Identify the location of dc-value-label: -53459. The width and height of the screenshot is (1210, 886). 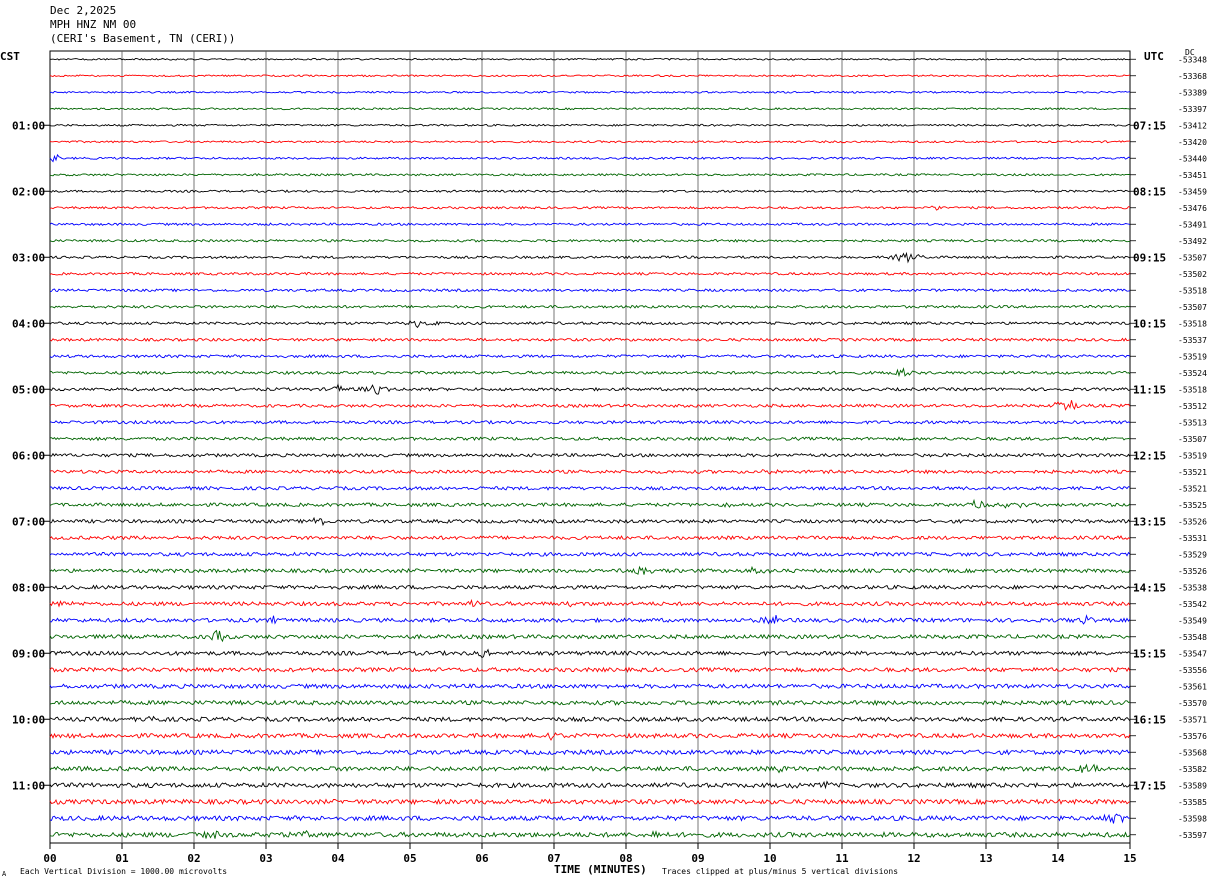
(1192, 191).